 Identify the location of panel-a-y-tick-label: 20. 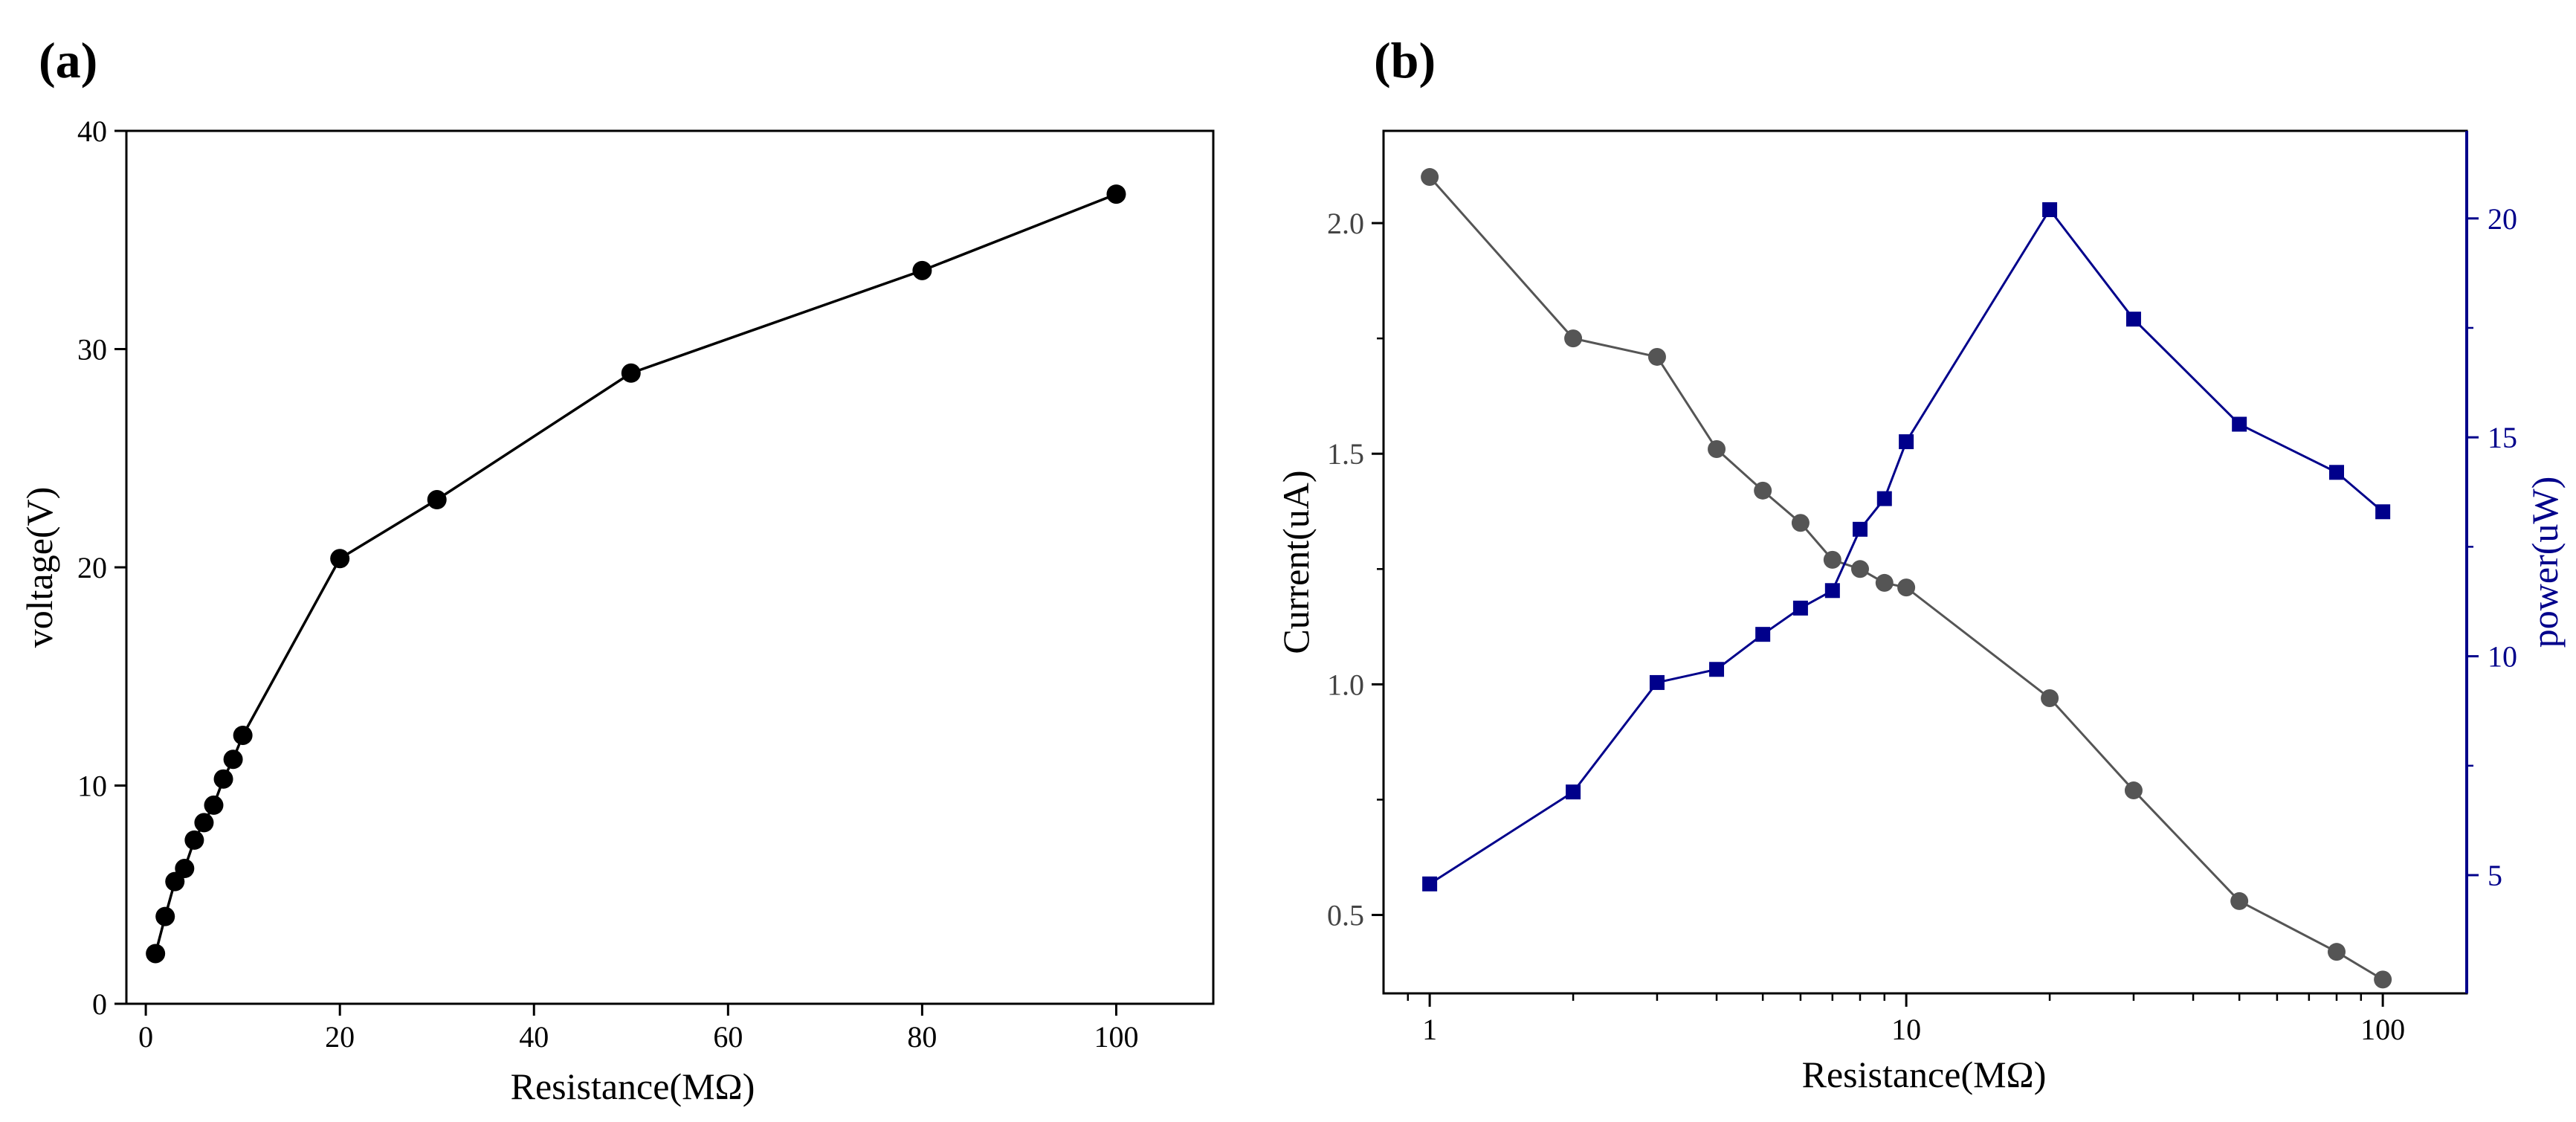
(92, 567).